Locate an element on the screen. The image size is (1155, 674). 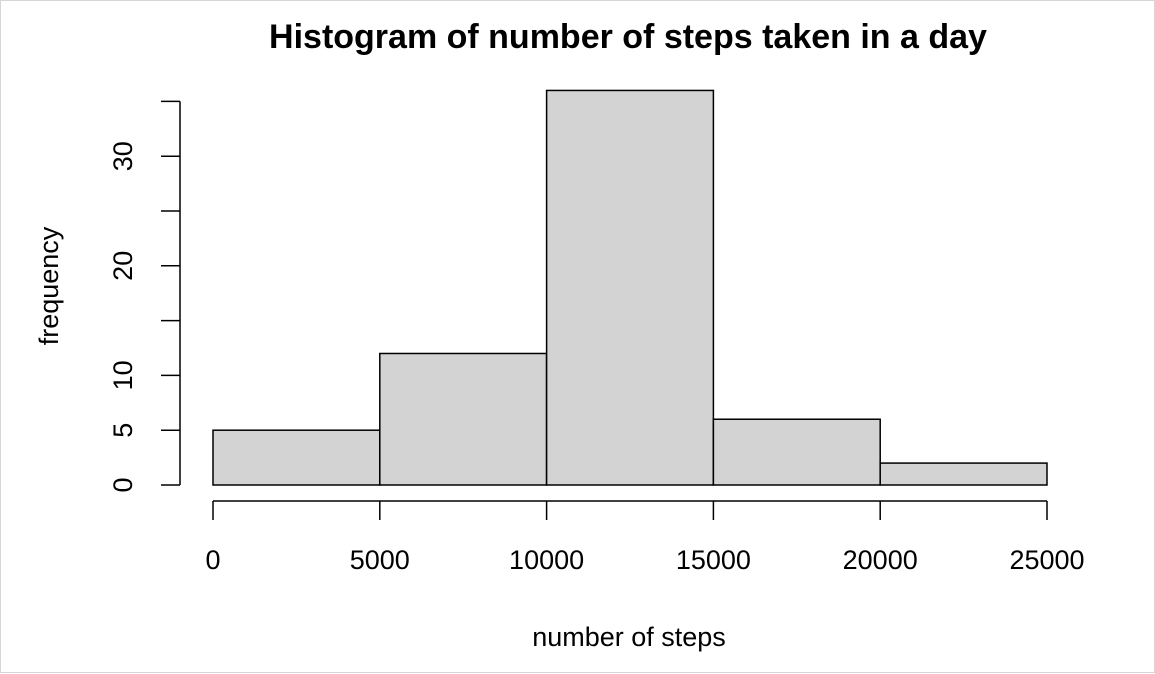
x-tick-label: 15000 is located at coordinates (713, 560).